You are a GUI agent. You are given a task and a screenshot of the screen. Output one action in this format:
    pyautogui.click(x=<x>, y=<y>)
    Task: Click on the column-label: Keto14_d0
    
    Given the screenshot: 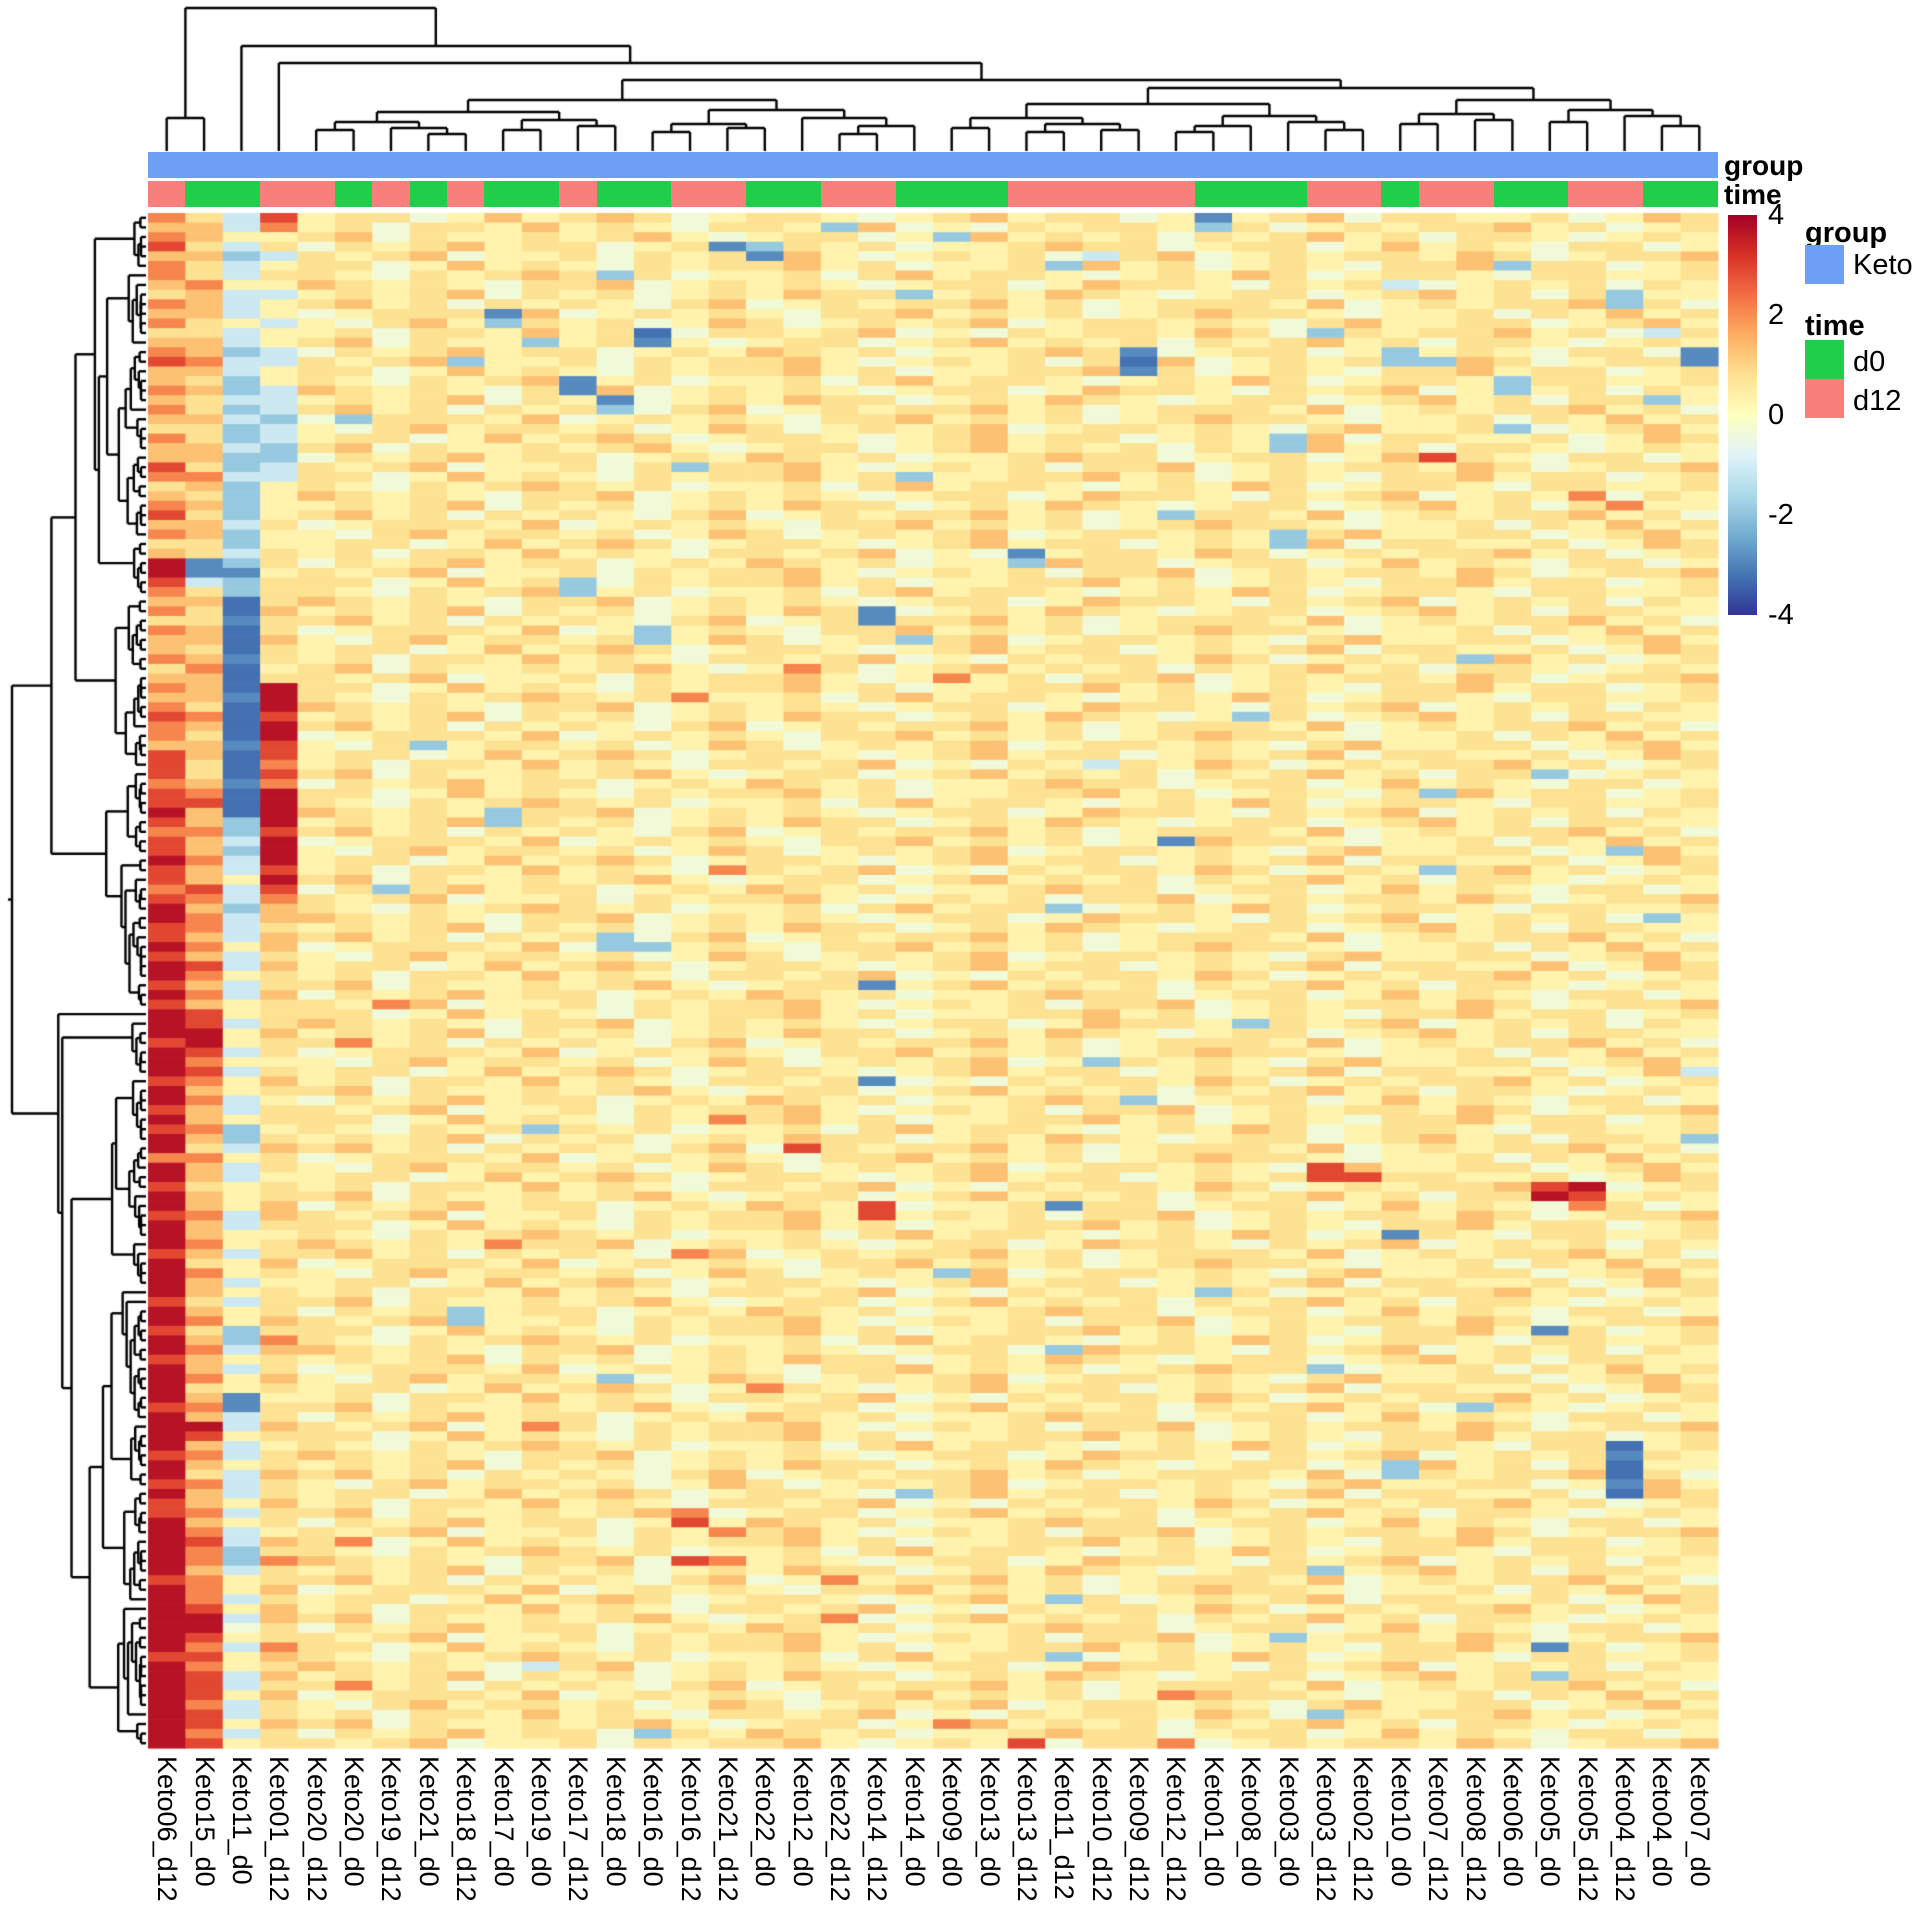 What is the action you would take?
    pyautogui.click(x=914, y=1821)
    